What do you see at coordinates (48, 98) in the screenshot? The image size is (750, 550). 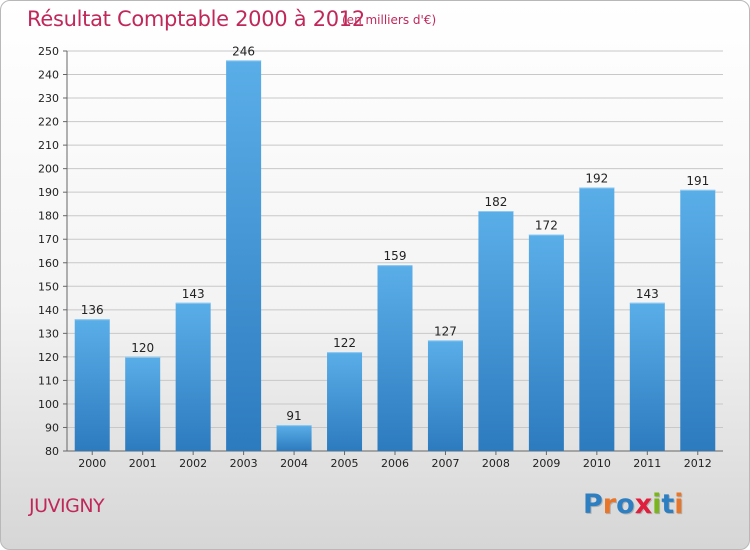 I see `y-tick-label: 230` at bounding box center [48, 98].